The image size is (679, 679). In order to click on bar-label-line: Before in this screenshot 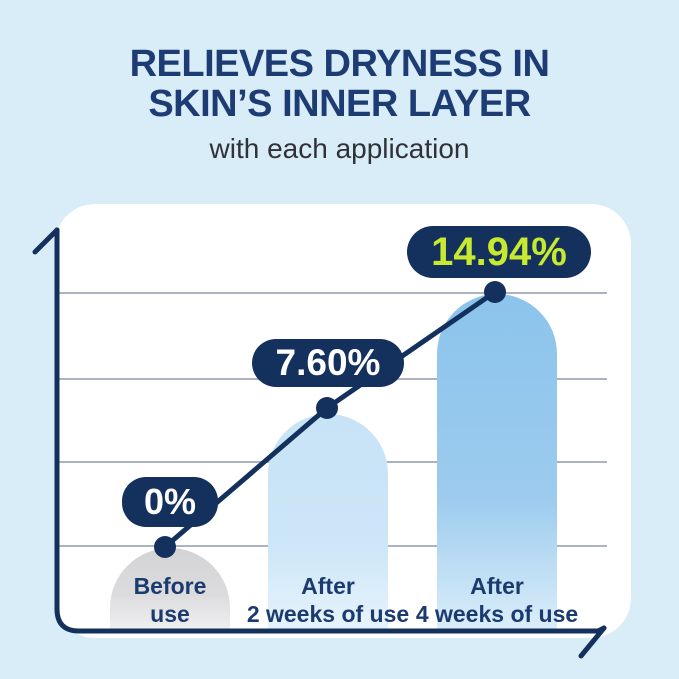, I will do `click(170, 586)`.